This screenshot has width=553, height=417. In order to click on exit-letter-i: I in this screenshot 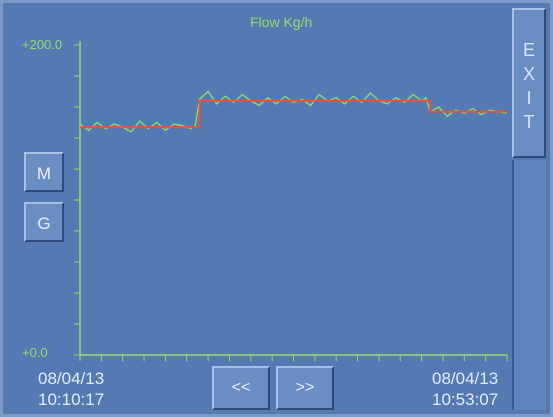, I will do `click(529, 98)`.